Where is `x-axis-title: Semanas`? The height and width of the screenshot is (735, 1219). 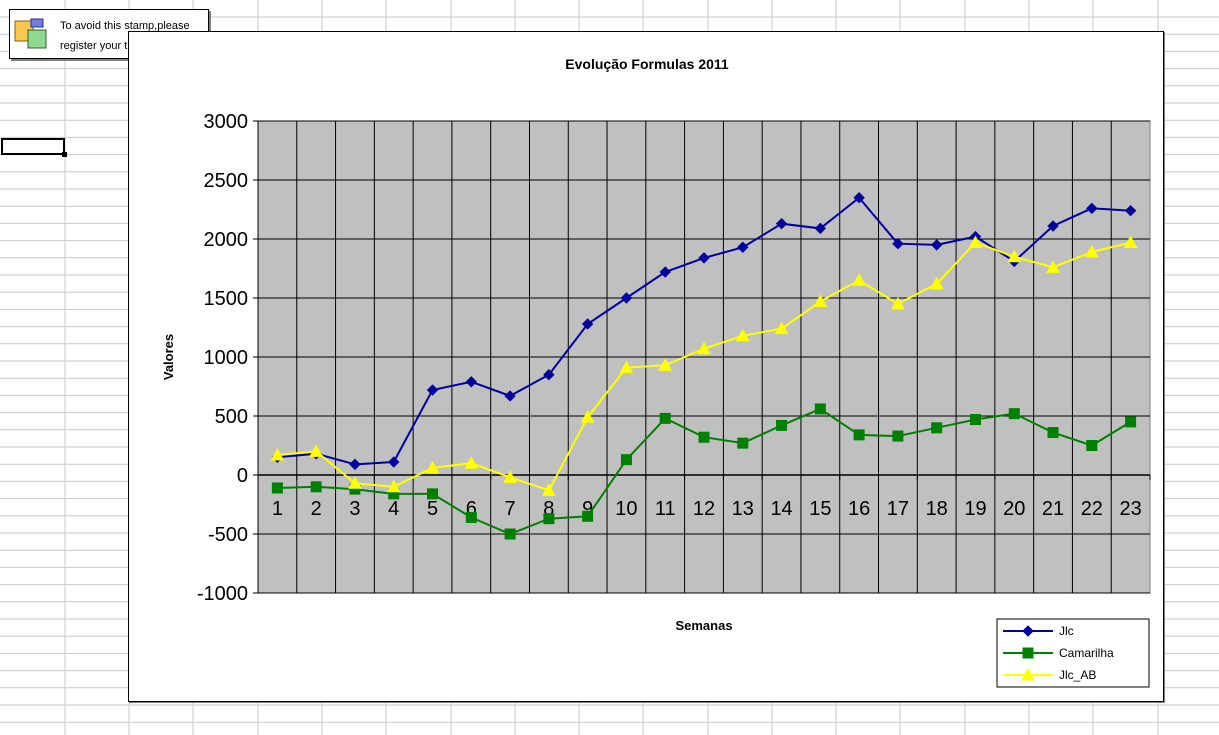 x-axis-title: Semanas is located at coordinates (703, 625).